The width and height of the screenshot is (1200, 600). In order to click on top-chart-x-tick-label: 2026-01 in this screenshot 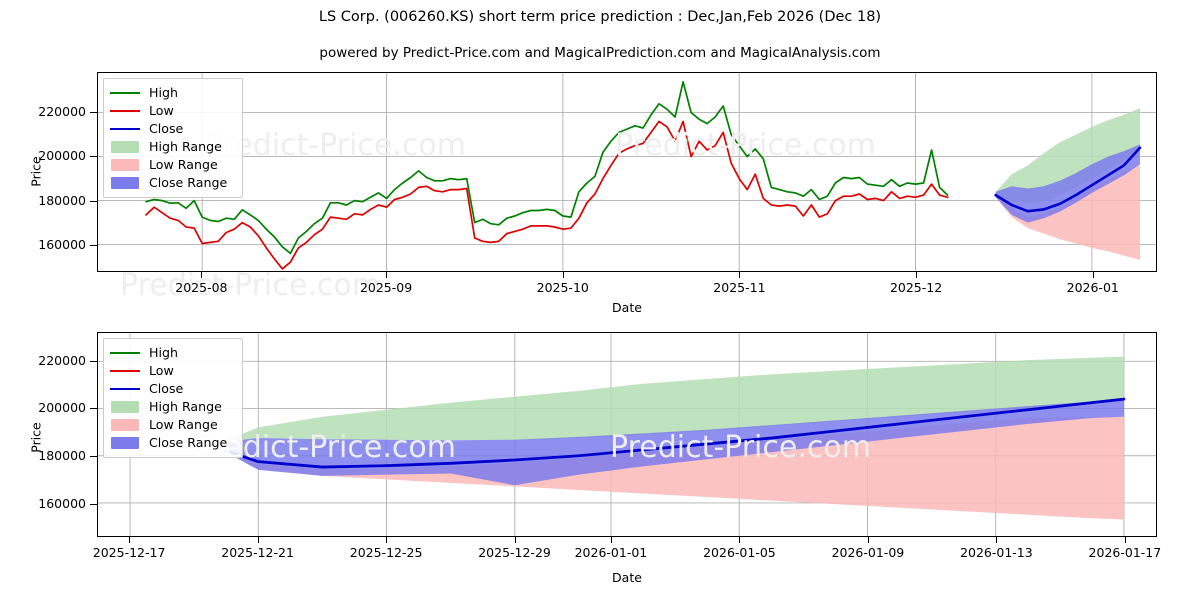, I will do `click(1092, 287)`.